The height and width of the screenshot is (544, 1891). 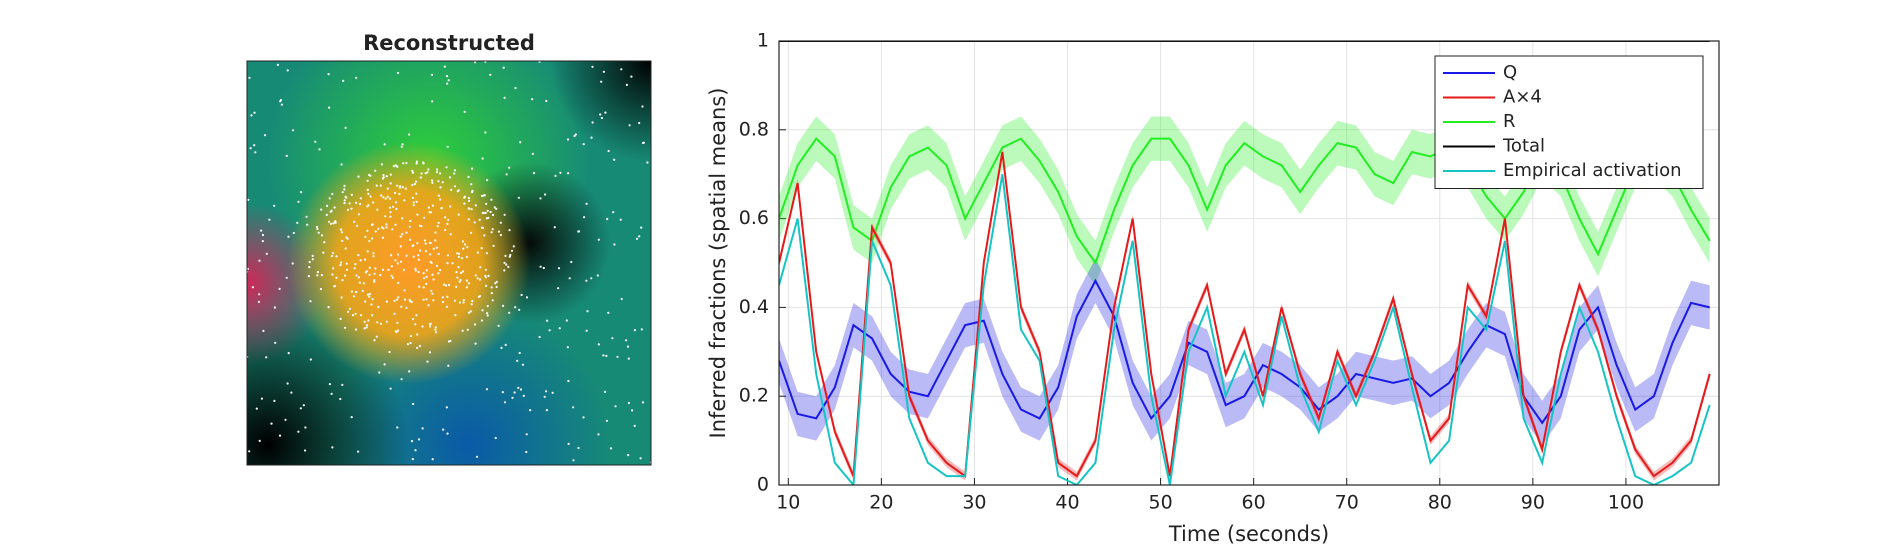 I want to click on x-tick-label: 90, so click(x=1533, y=503).